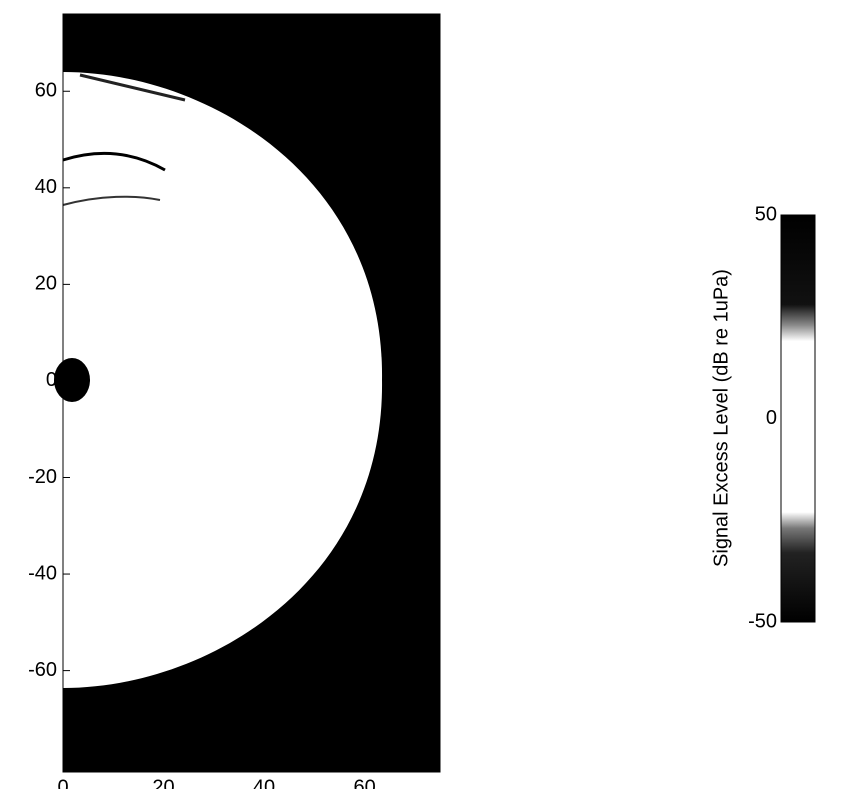 This screenshot has height=789, width=848. Describe the element at coordinates (46, 91) in the screenshot. I see `y-tick-label: 60` at that location.